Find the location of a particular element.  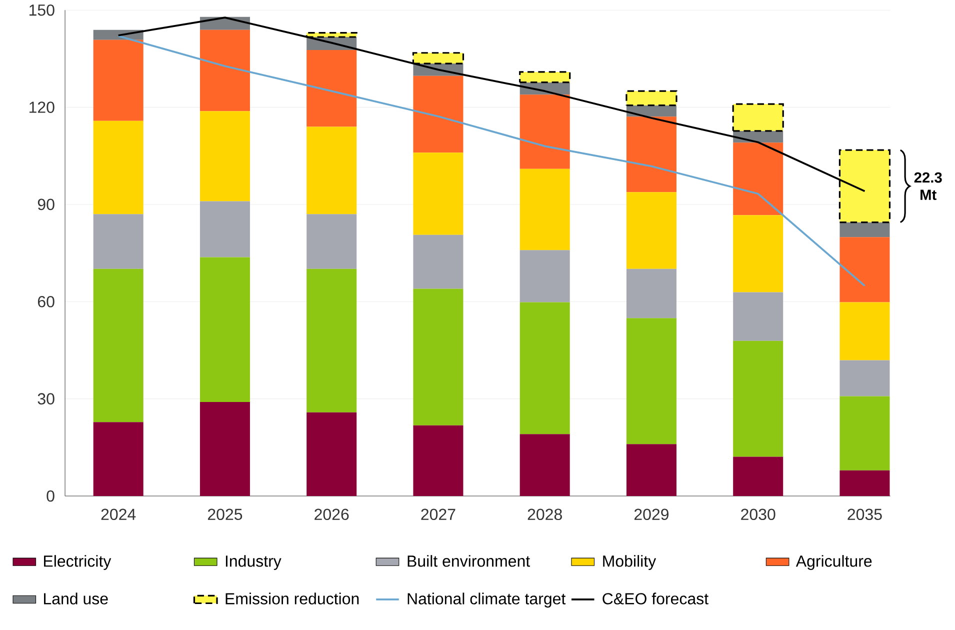

legend-label: National climate target is located at coordinates (487, 600).